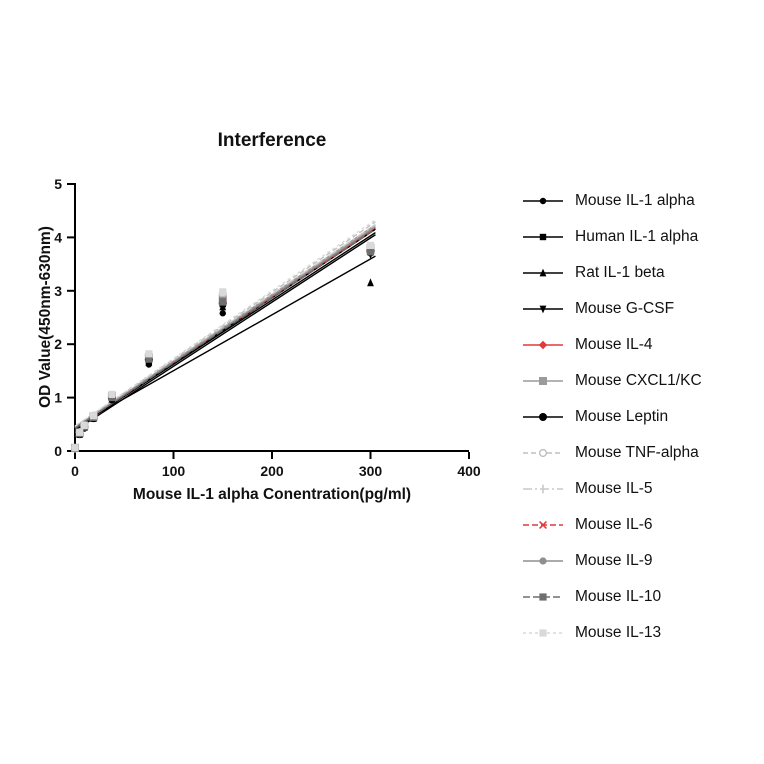 This screenshot has height=764, width=764. I want to click on legend-item-3: Mouse G-CSF, so click(611, 309).